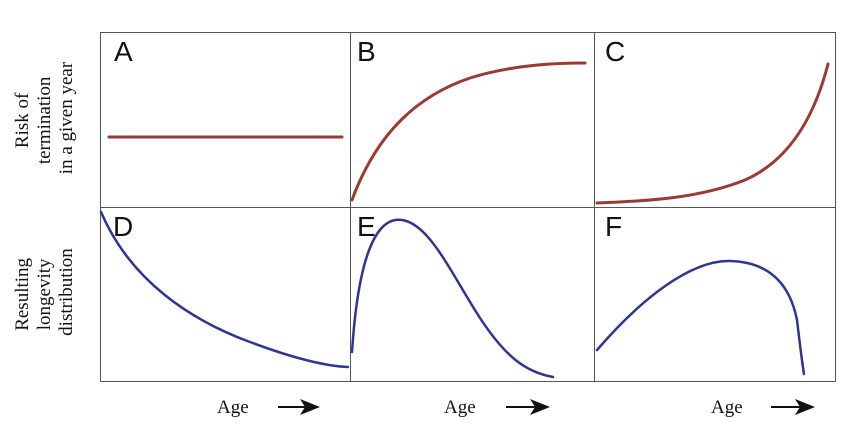  Describe the element at coordinates (66, 117) in the screenshot. I see `row-label-risk-line-3: in a given year` at that location.